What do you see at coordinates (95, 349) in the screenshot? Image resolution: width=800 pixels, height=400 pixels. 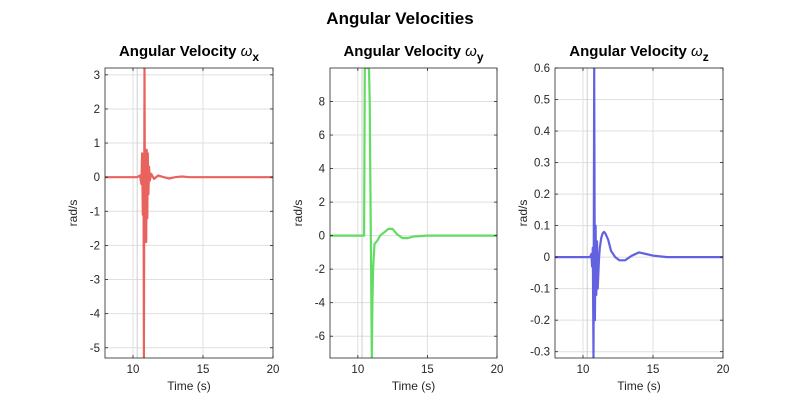 I see `y-tick-label: -5` at bounding box center [95, 349].